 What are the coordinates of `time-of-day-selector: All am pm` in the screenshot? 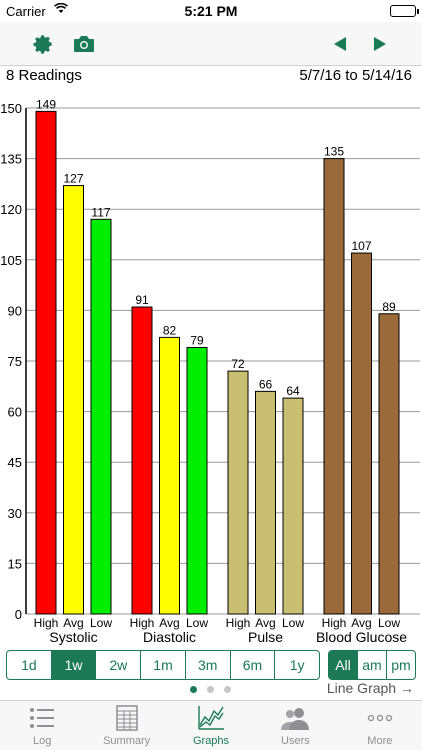 It's located at (372, 665).